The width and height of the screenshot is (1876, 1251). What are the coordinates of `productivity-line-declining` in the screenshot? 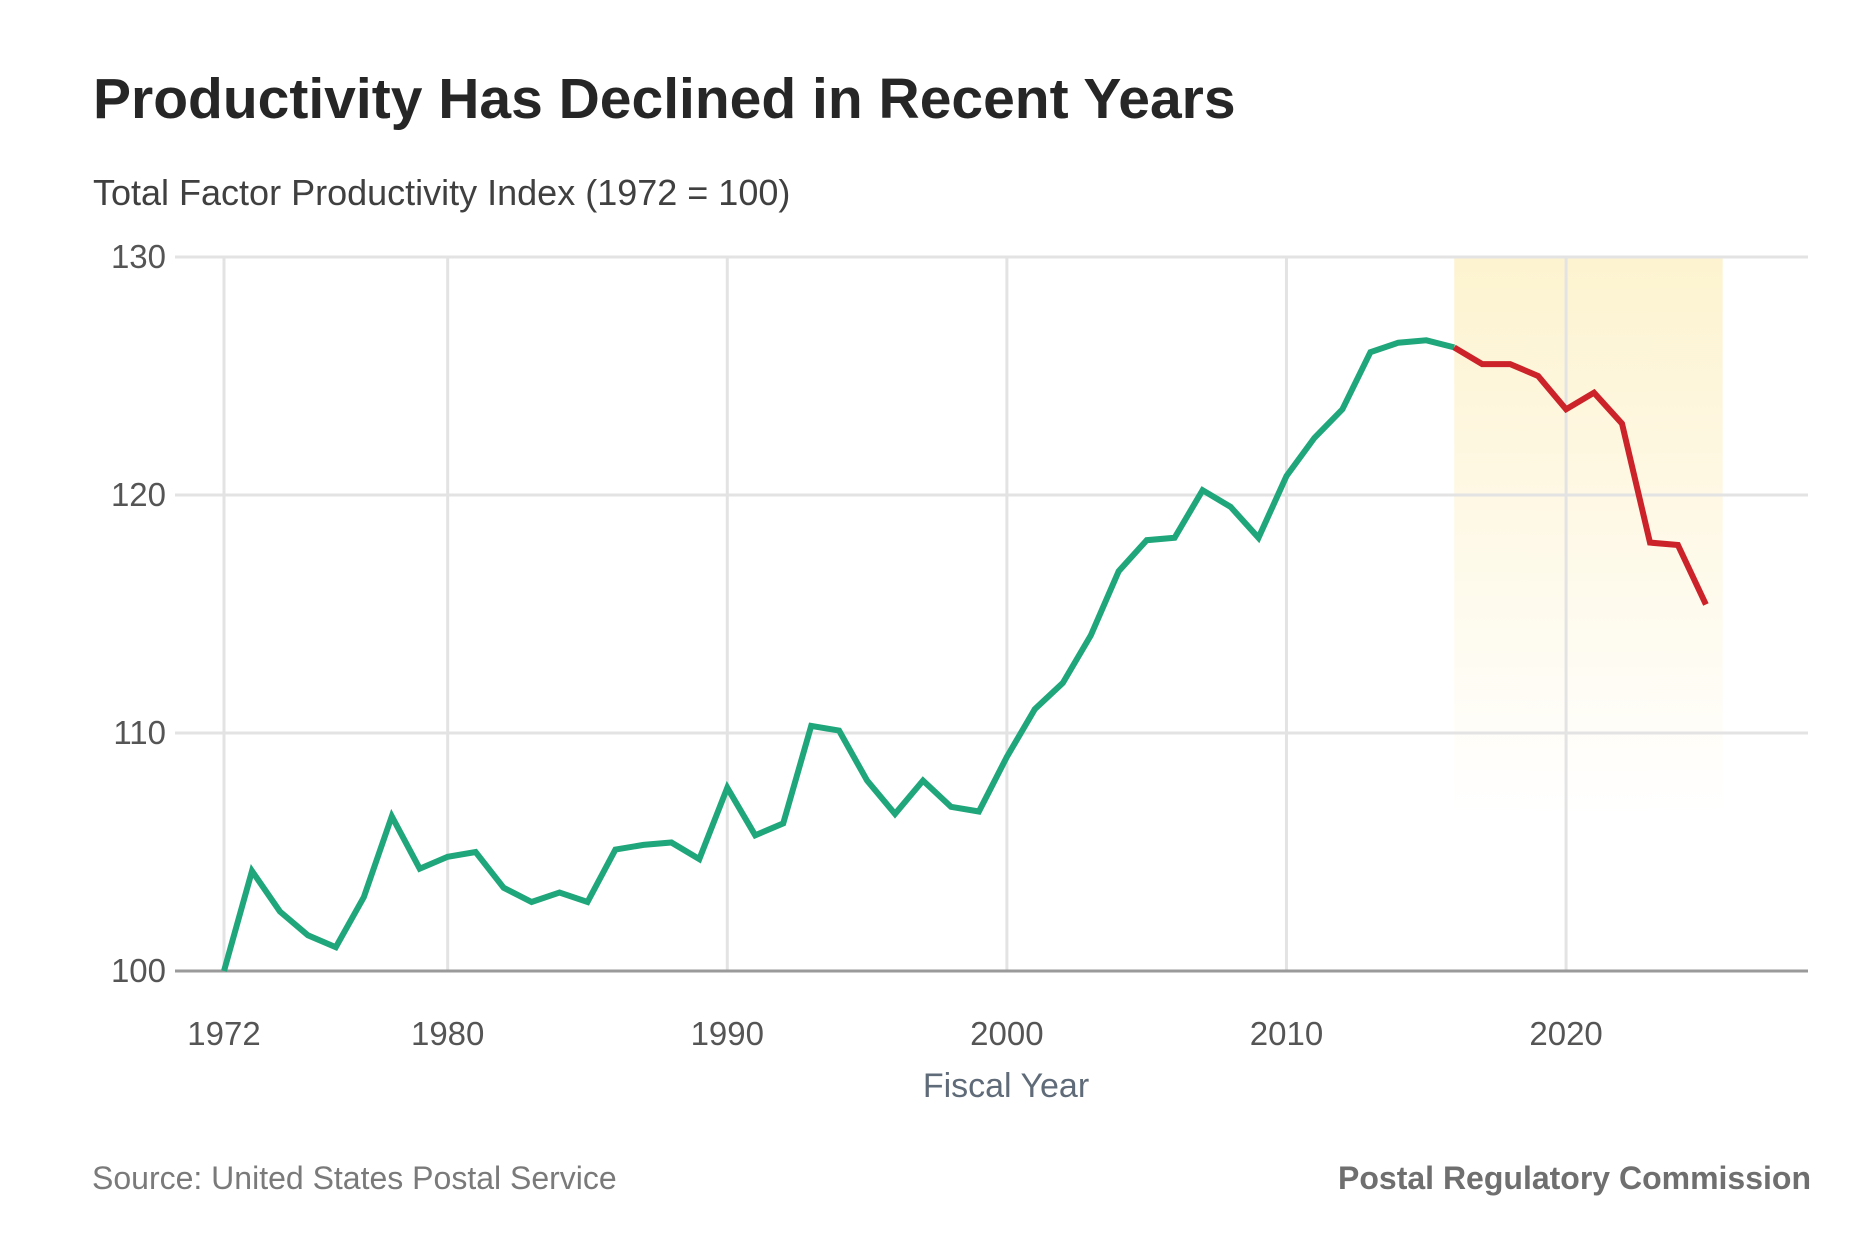 It's located at (1580, 475).